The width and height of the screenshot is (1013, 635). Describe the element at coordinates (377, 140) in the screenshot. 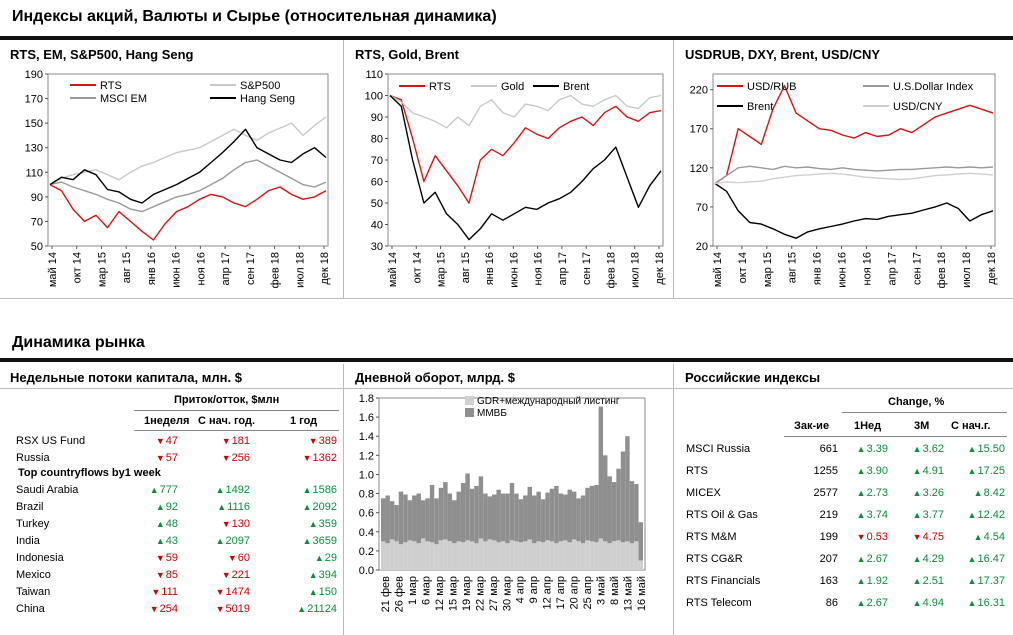

I see `y-tick-label: 80` at that location.